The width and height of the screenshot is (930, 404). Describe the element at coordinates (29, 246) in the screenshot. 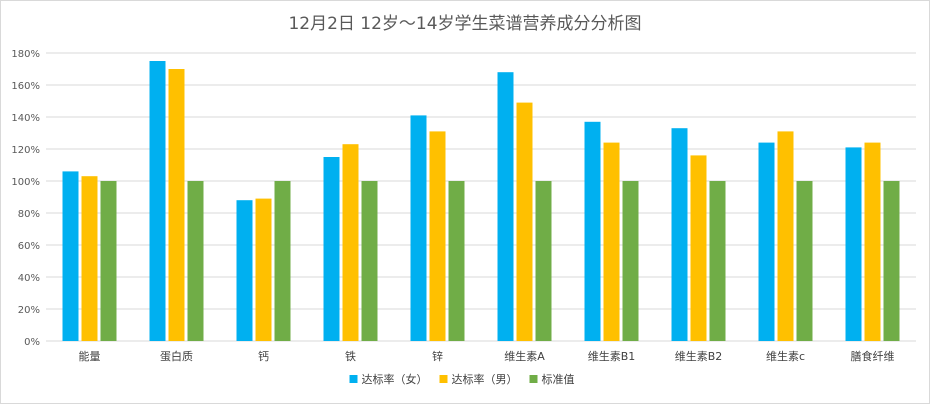

I see `y-tick-label: 60%` at that location.